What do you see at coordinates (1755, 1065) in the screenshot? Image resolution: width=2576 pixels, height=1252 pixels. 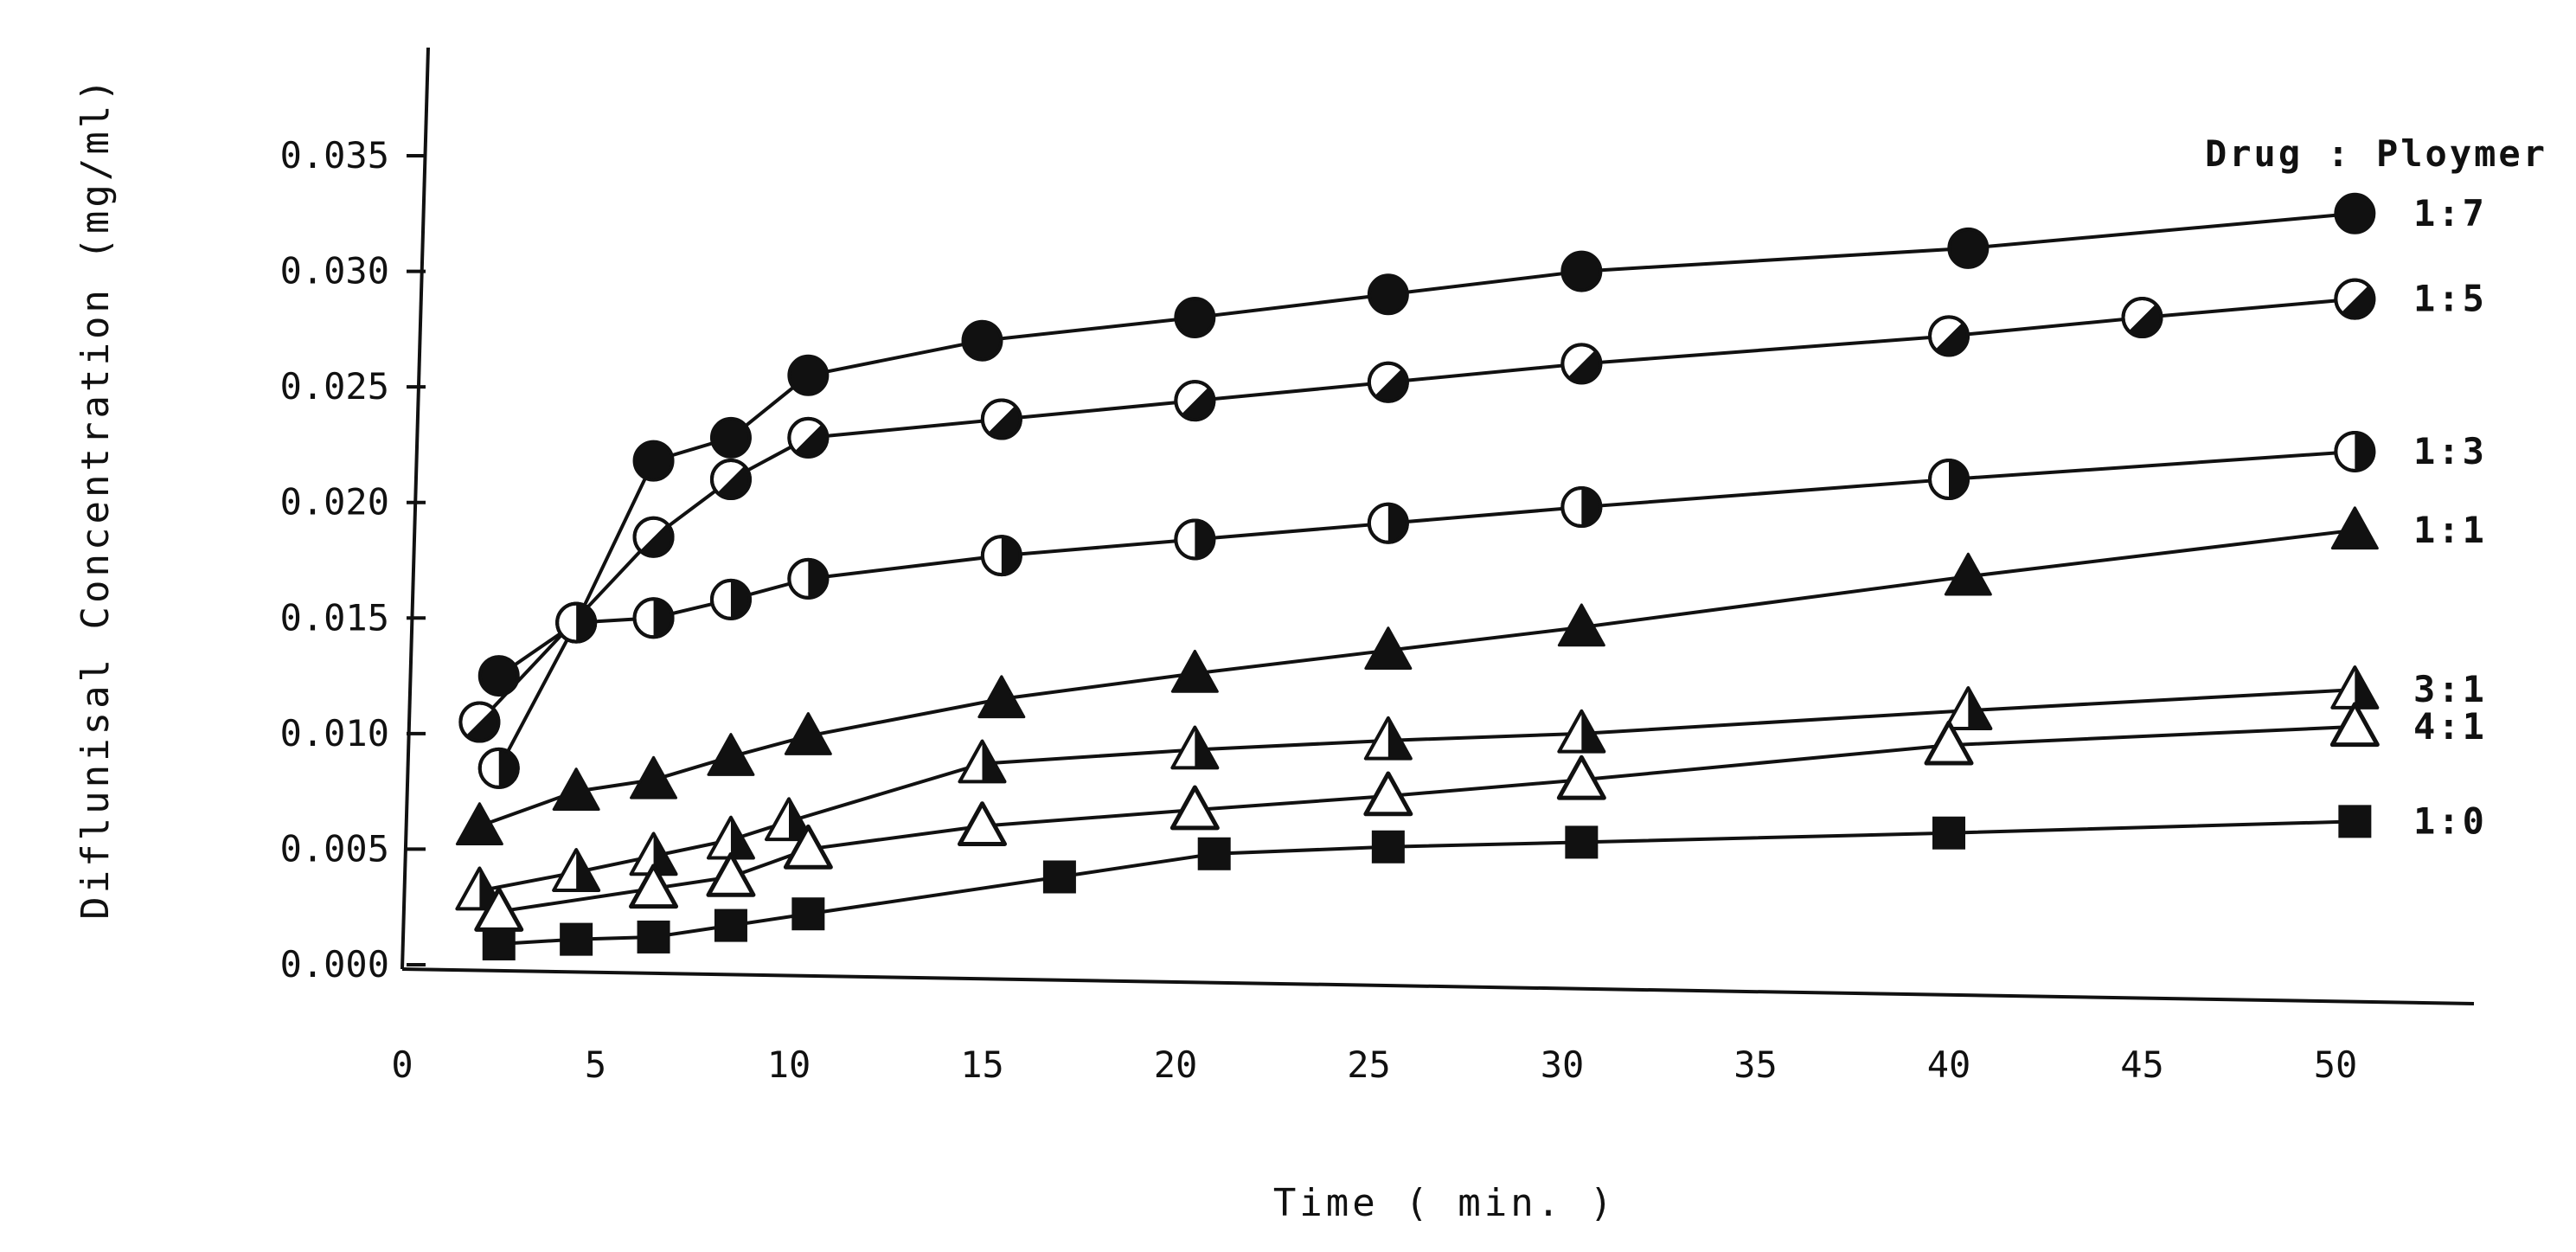 I see `x-tick-label: 35` at bounding box center [1755, 1065].